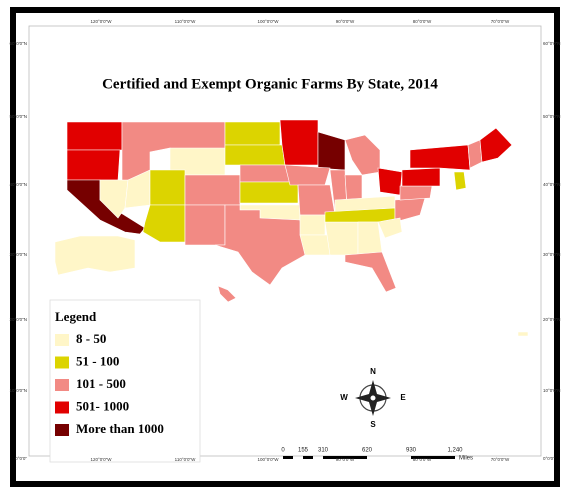  Describe the element at coordinates (120, 428) in the screenshot. I see `legend-label: More than 1000` at that location.